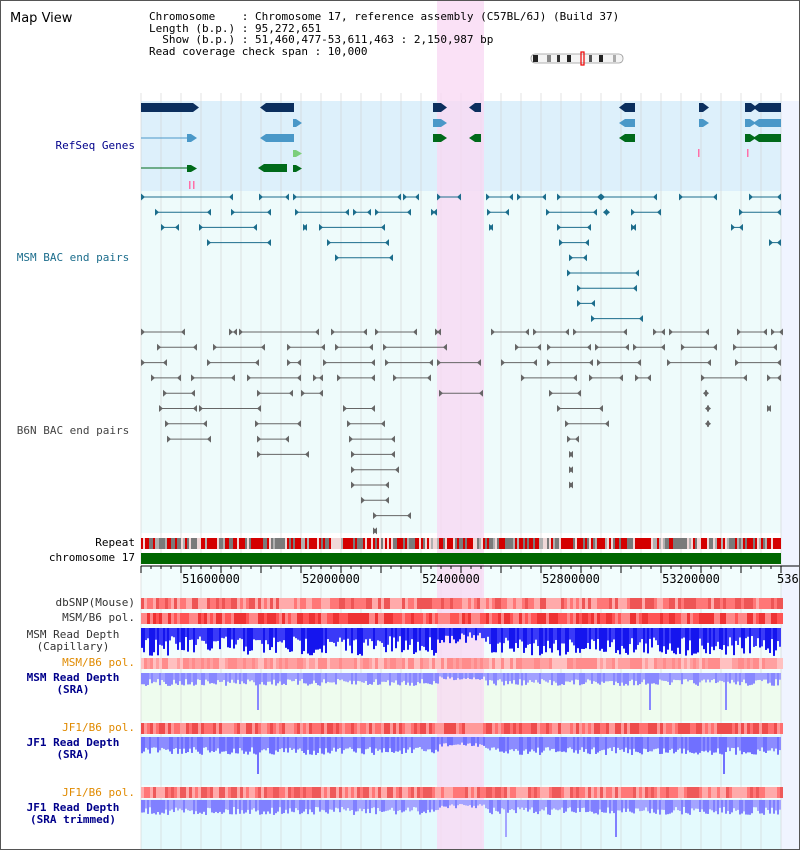 The width and height of the screenshot is (800, 850). I want to click on track-label-msm-depth-sra: MSM Read Depth (SRA), so click(73, 683).